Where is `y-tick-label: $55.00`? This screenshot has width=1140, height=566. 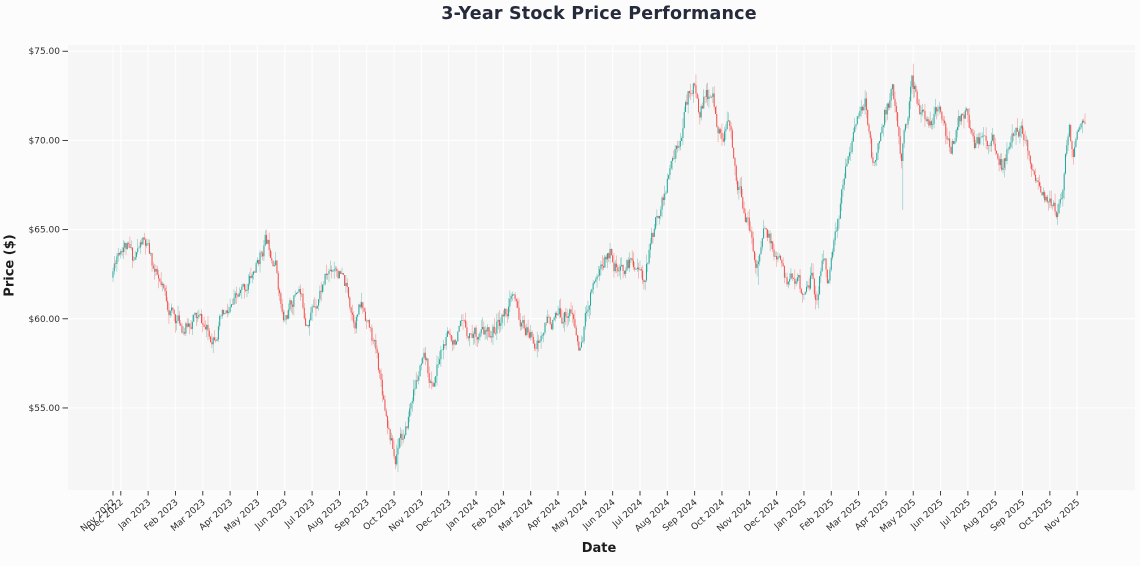
y-tick-label: $55.00 is located at coordinates (45, 409).